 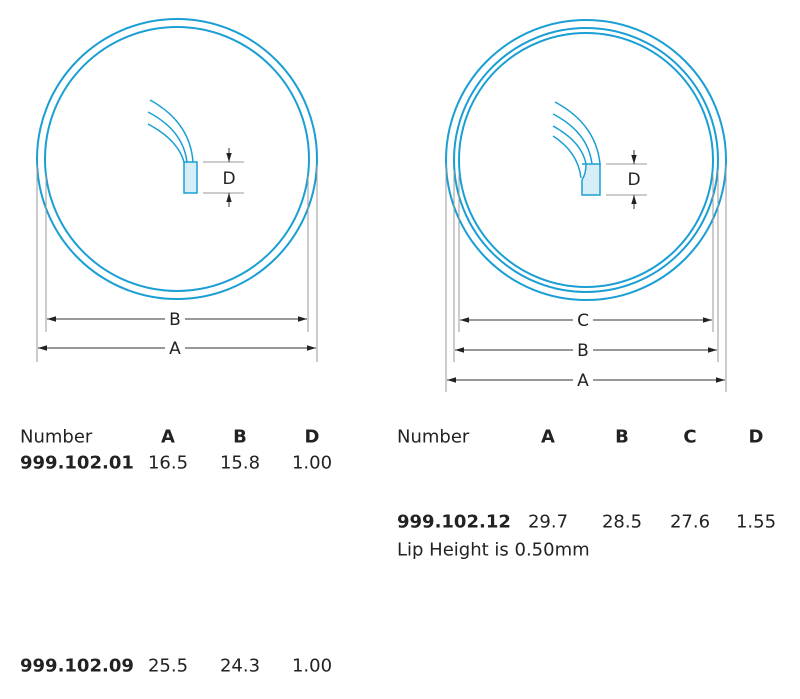 I want to click on table-note: Lip Height is 0.50mm, so click(x=493, y=550).